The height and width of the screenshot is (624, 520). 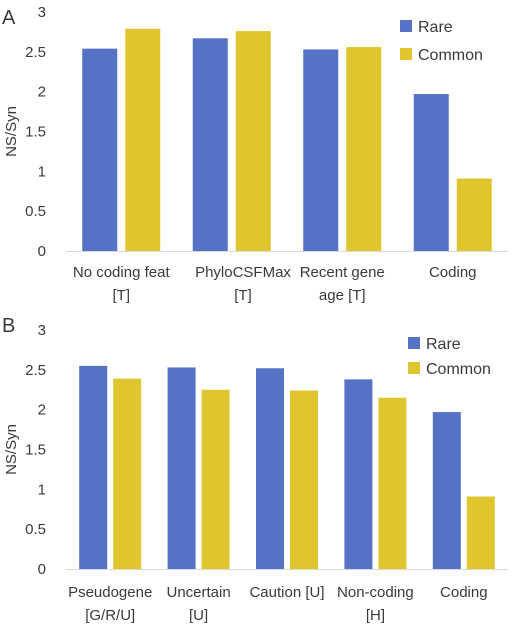 I want to click on x-tick-label: Uncertain, so click(x=198, y=592).